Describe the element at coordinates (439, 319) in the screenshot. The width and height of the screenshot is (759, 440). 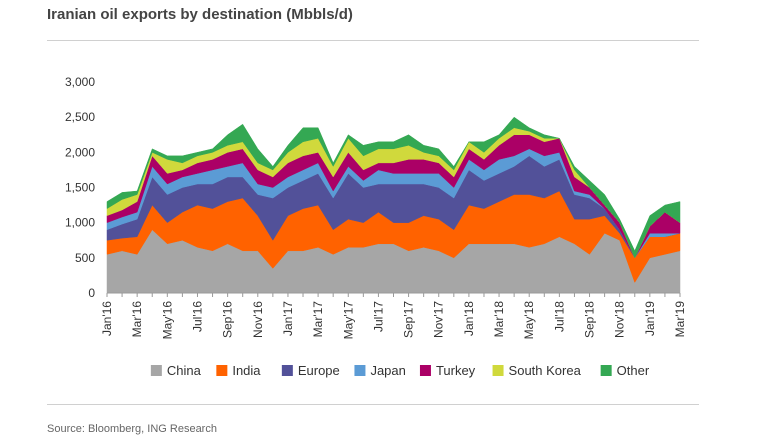
I see `x-tick-label: Nov'17` at that location.